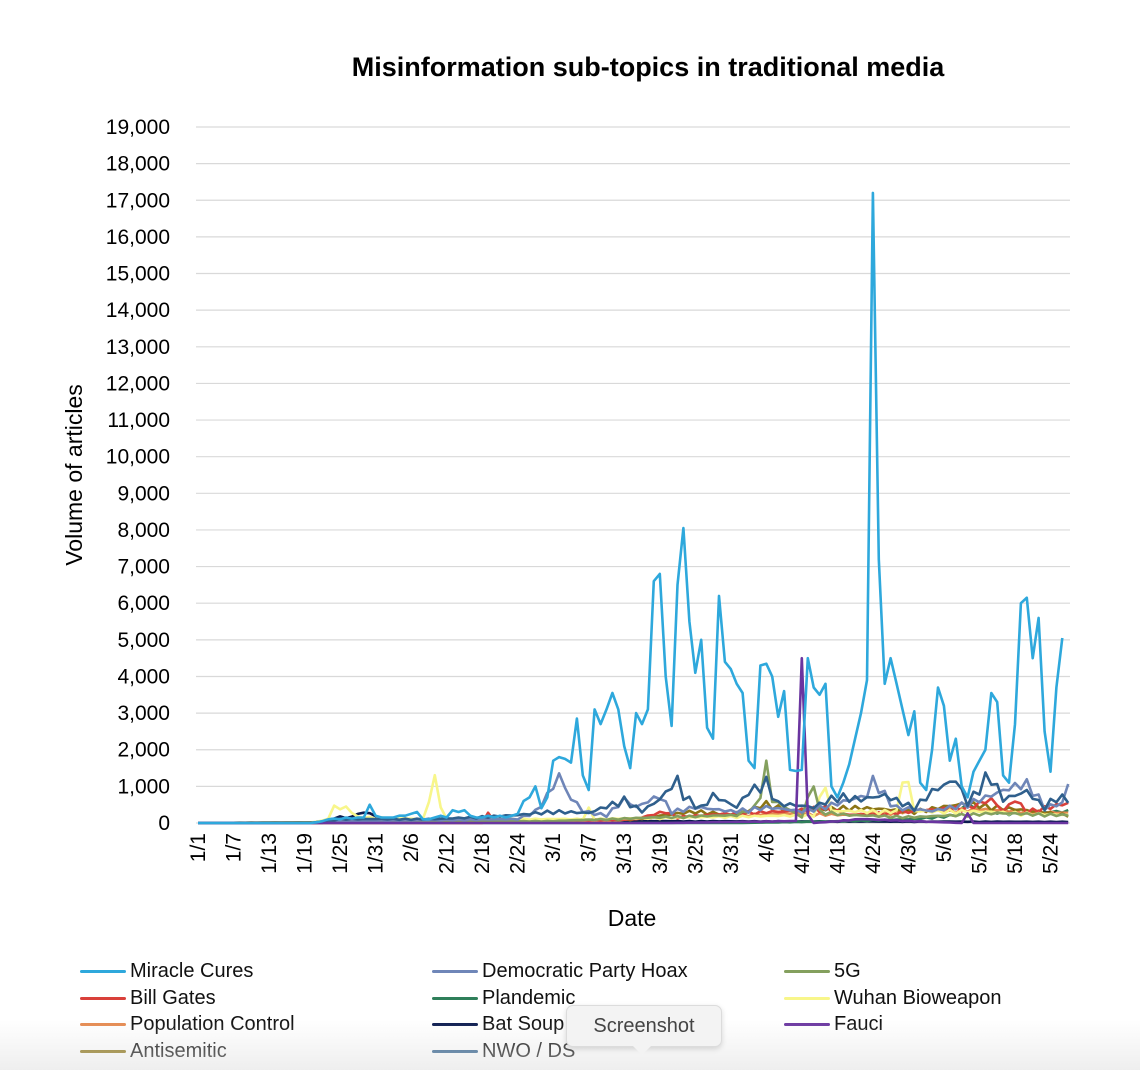  I want to click on x-tick-label: 5/6, so click(944, 847).